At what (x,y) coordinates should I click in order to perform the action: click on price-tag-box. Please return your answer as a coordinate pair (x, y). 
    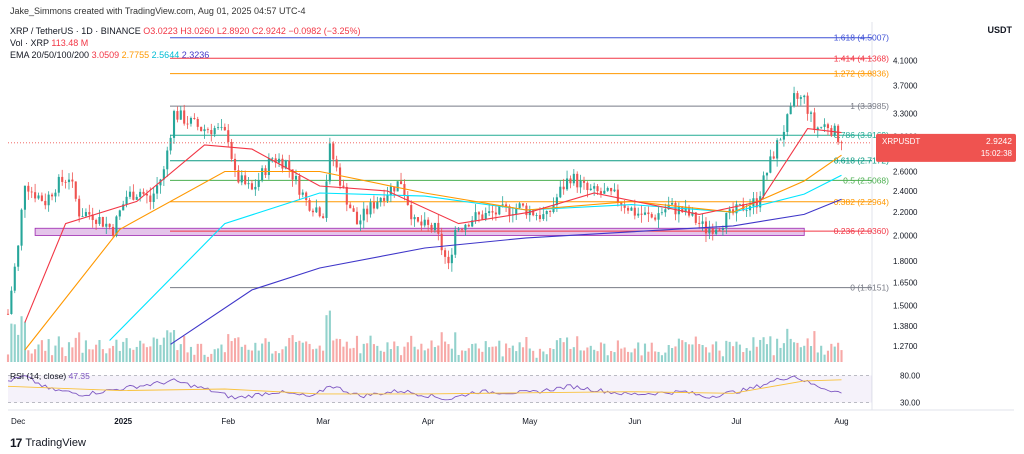
    Looking at the image, I should click on (946, 147).